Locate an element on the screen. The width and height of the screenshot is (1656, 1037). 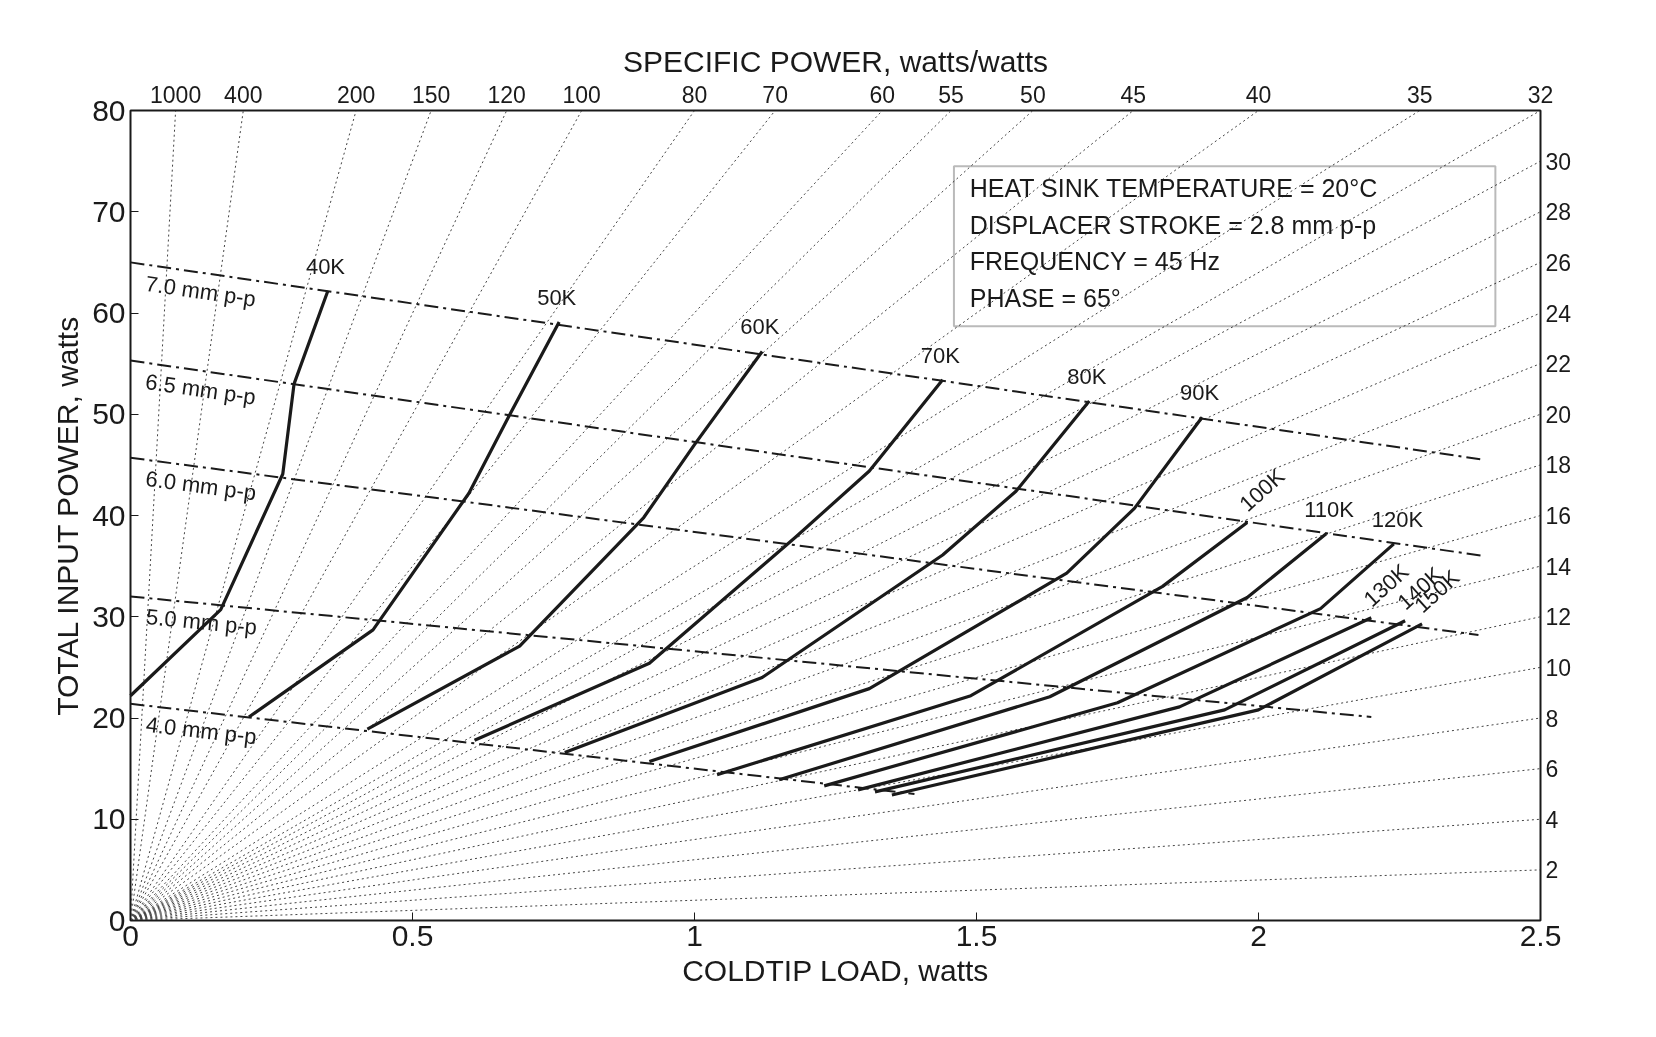
text: 7.0 mm p-p is located at coordinates (200, 291).